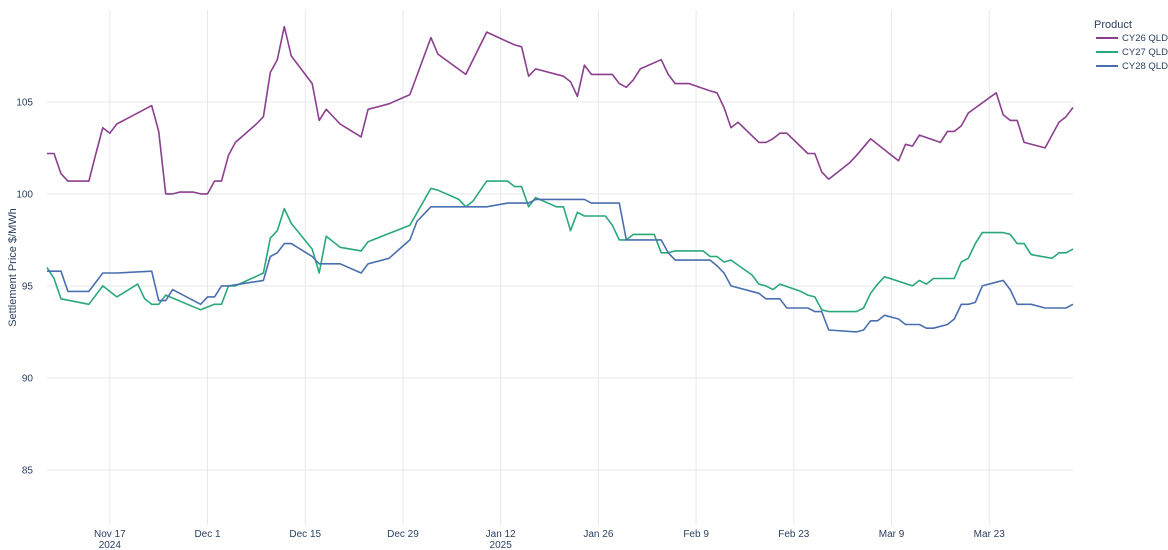 Image resolution: width=1168 pixels, height=550 pixels. What do you see at coordinates (1145, 66) in the screenshot?
I see `legend-label: CY28 QLD` at bounding box center [1145, 66].